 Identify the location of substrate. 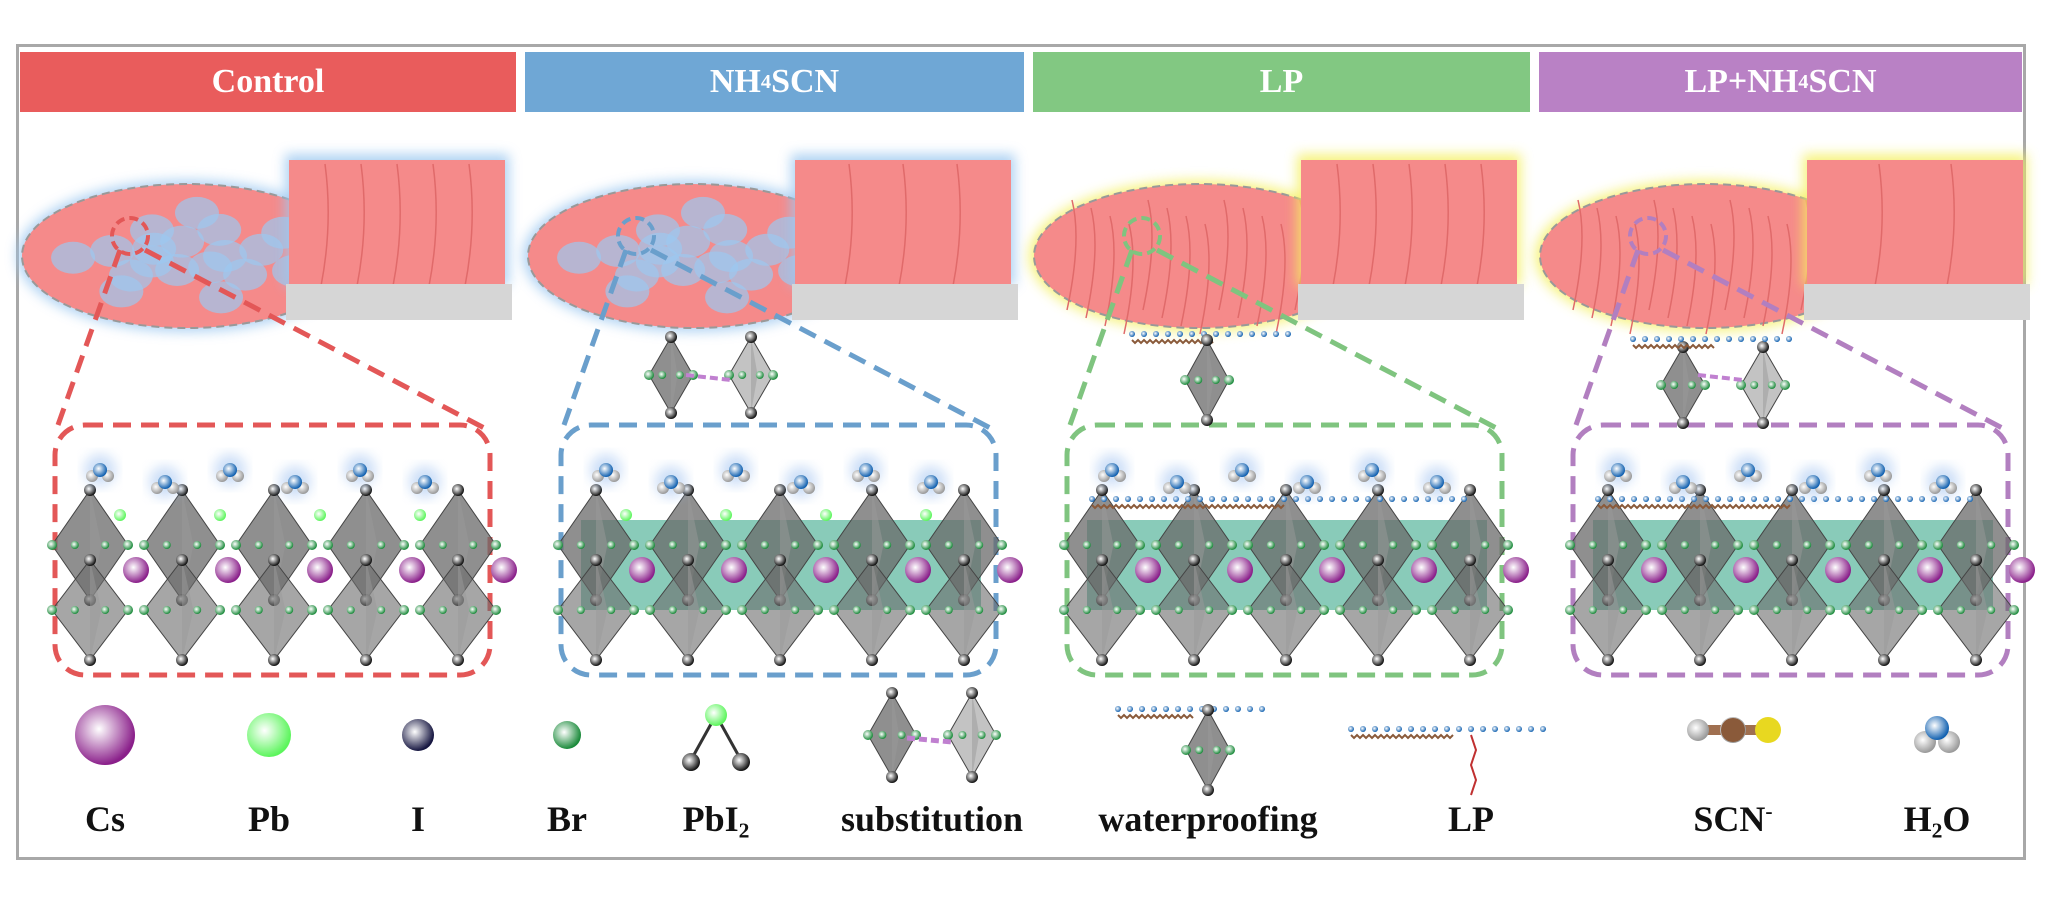
(1411, 302).